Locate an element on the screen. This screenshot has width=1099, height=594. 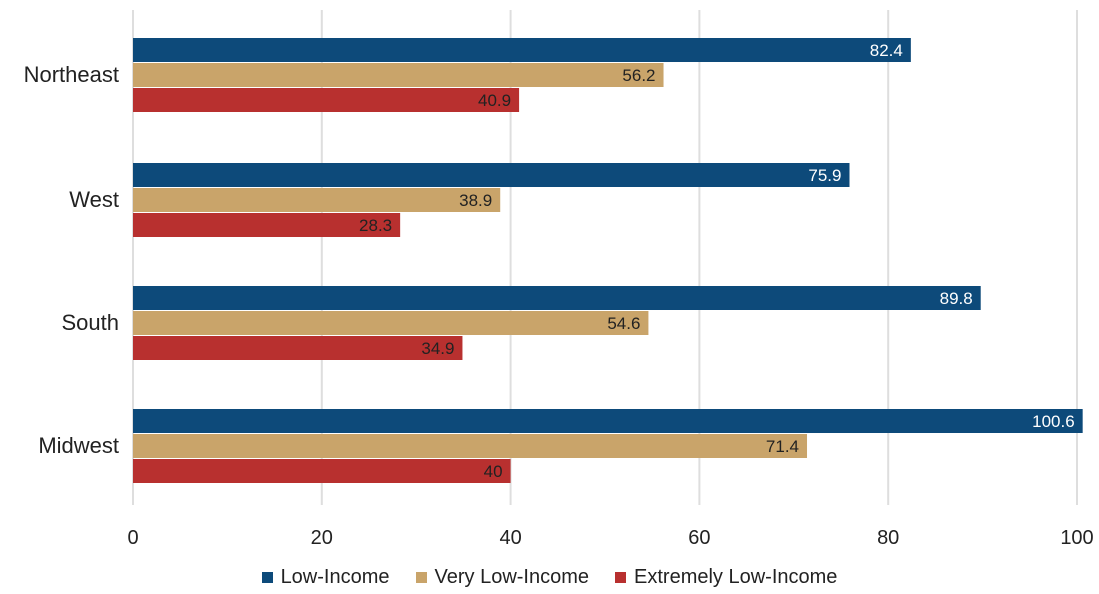
category-labels: Northeast West South Midwest is located at coordinates (71, 260).